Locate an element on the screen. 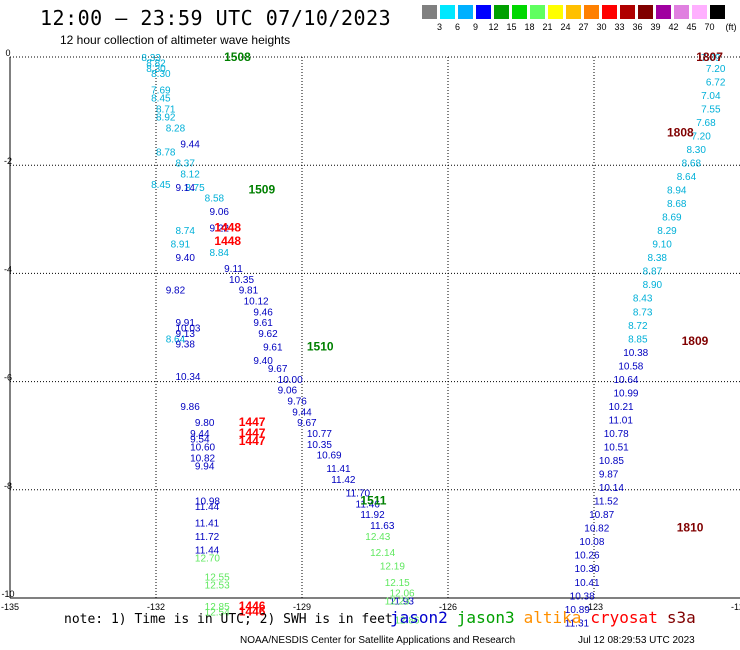 The width and height of the screenshot is (740, 650). wave-height-label: 11.70 is located at coordinates (358, 494).